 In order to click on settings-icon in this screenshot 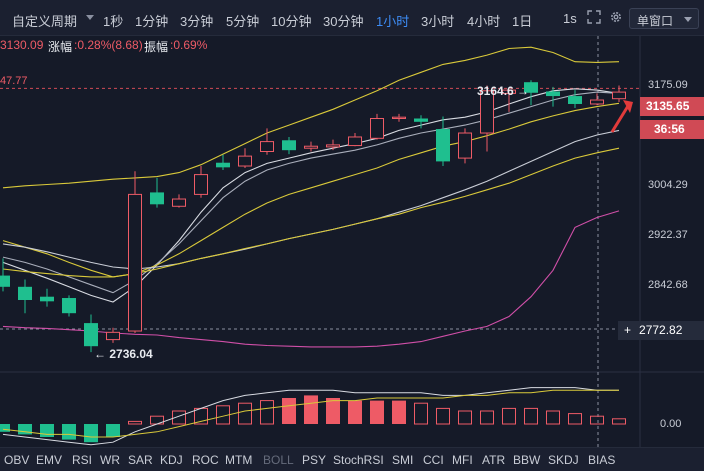, I will do `click(616, 17)`.